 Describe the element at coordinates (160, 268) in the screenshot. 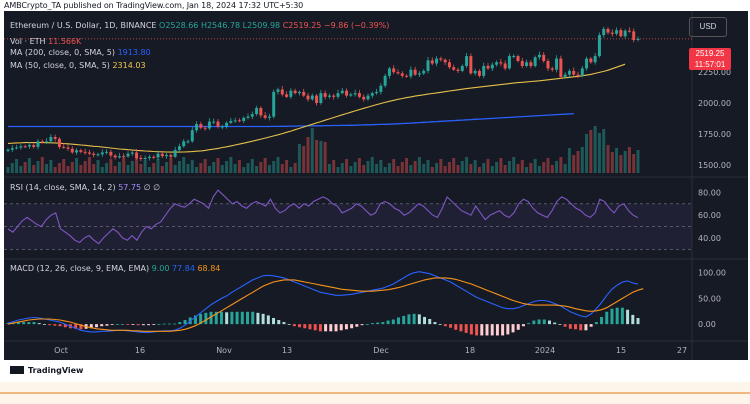

I see `macd-hist-value: 9.00` at that location.